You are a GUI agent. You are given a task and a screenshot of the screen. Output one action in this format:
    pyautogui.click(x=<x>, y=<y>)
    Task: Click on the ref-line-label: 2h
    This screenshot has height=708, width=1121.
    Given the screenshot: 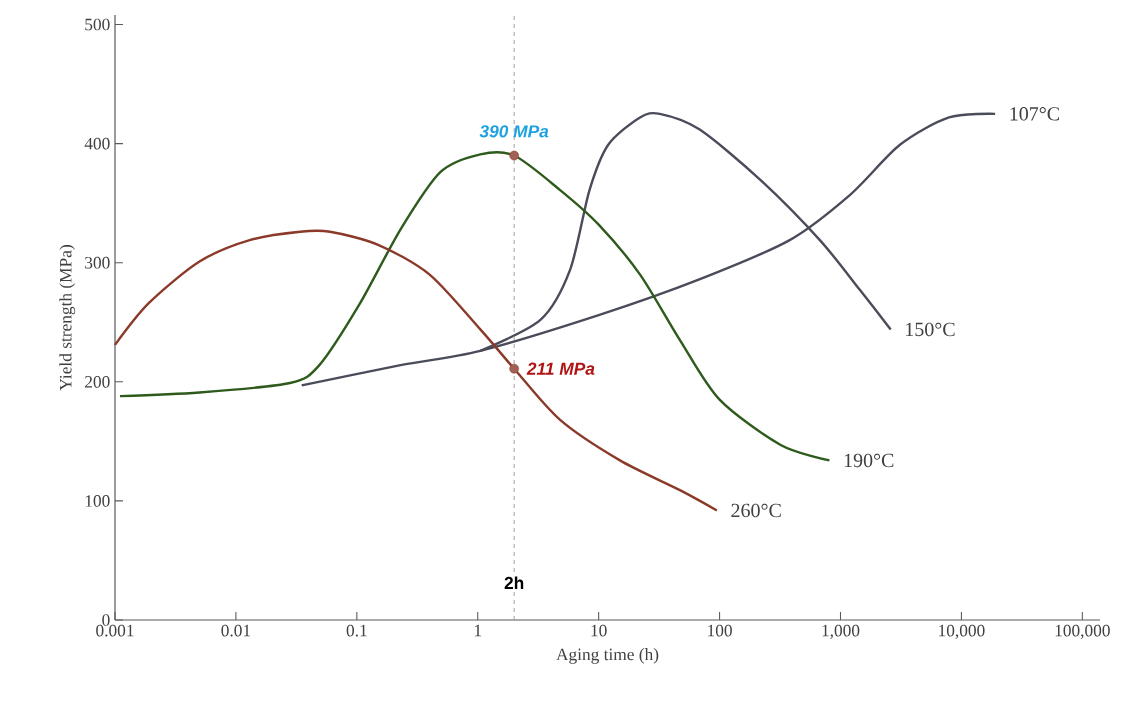 What is the action you would take?
    pyautogui.click(x=514, y=582)
    